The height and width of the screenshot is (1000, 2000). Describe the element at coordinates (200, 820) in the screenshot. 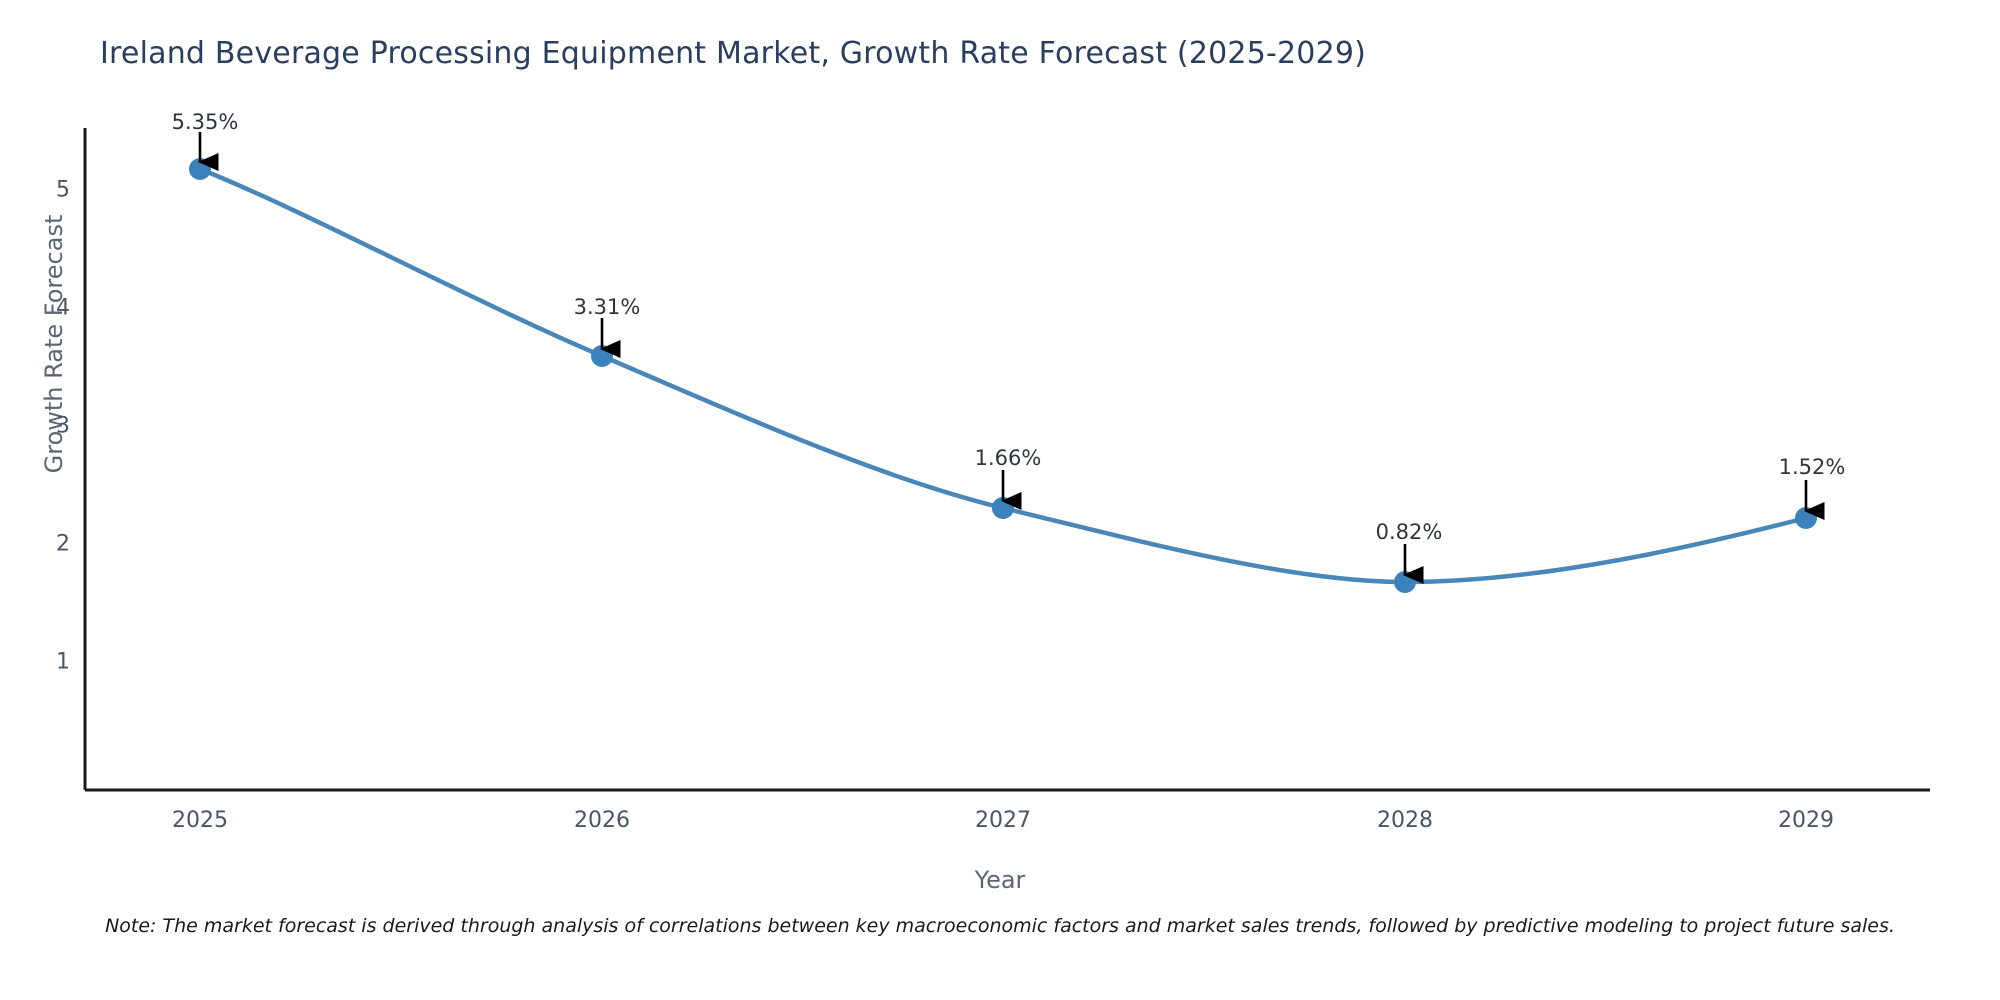

I see `x-tick-label-2025: 2025` at that location.